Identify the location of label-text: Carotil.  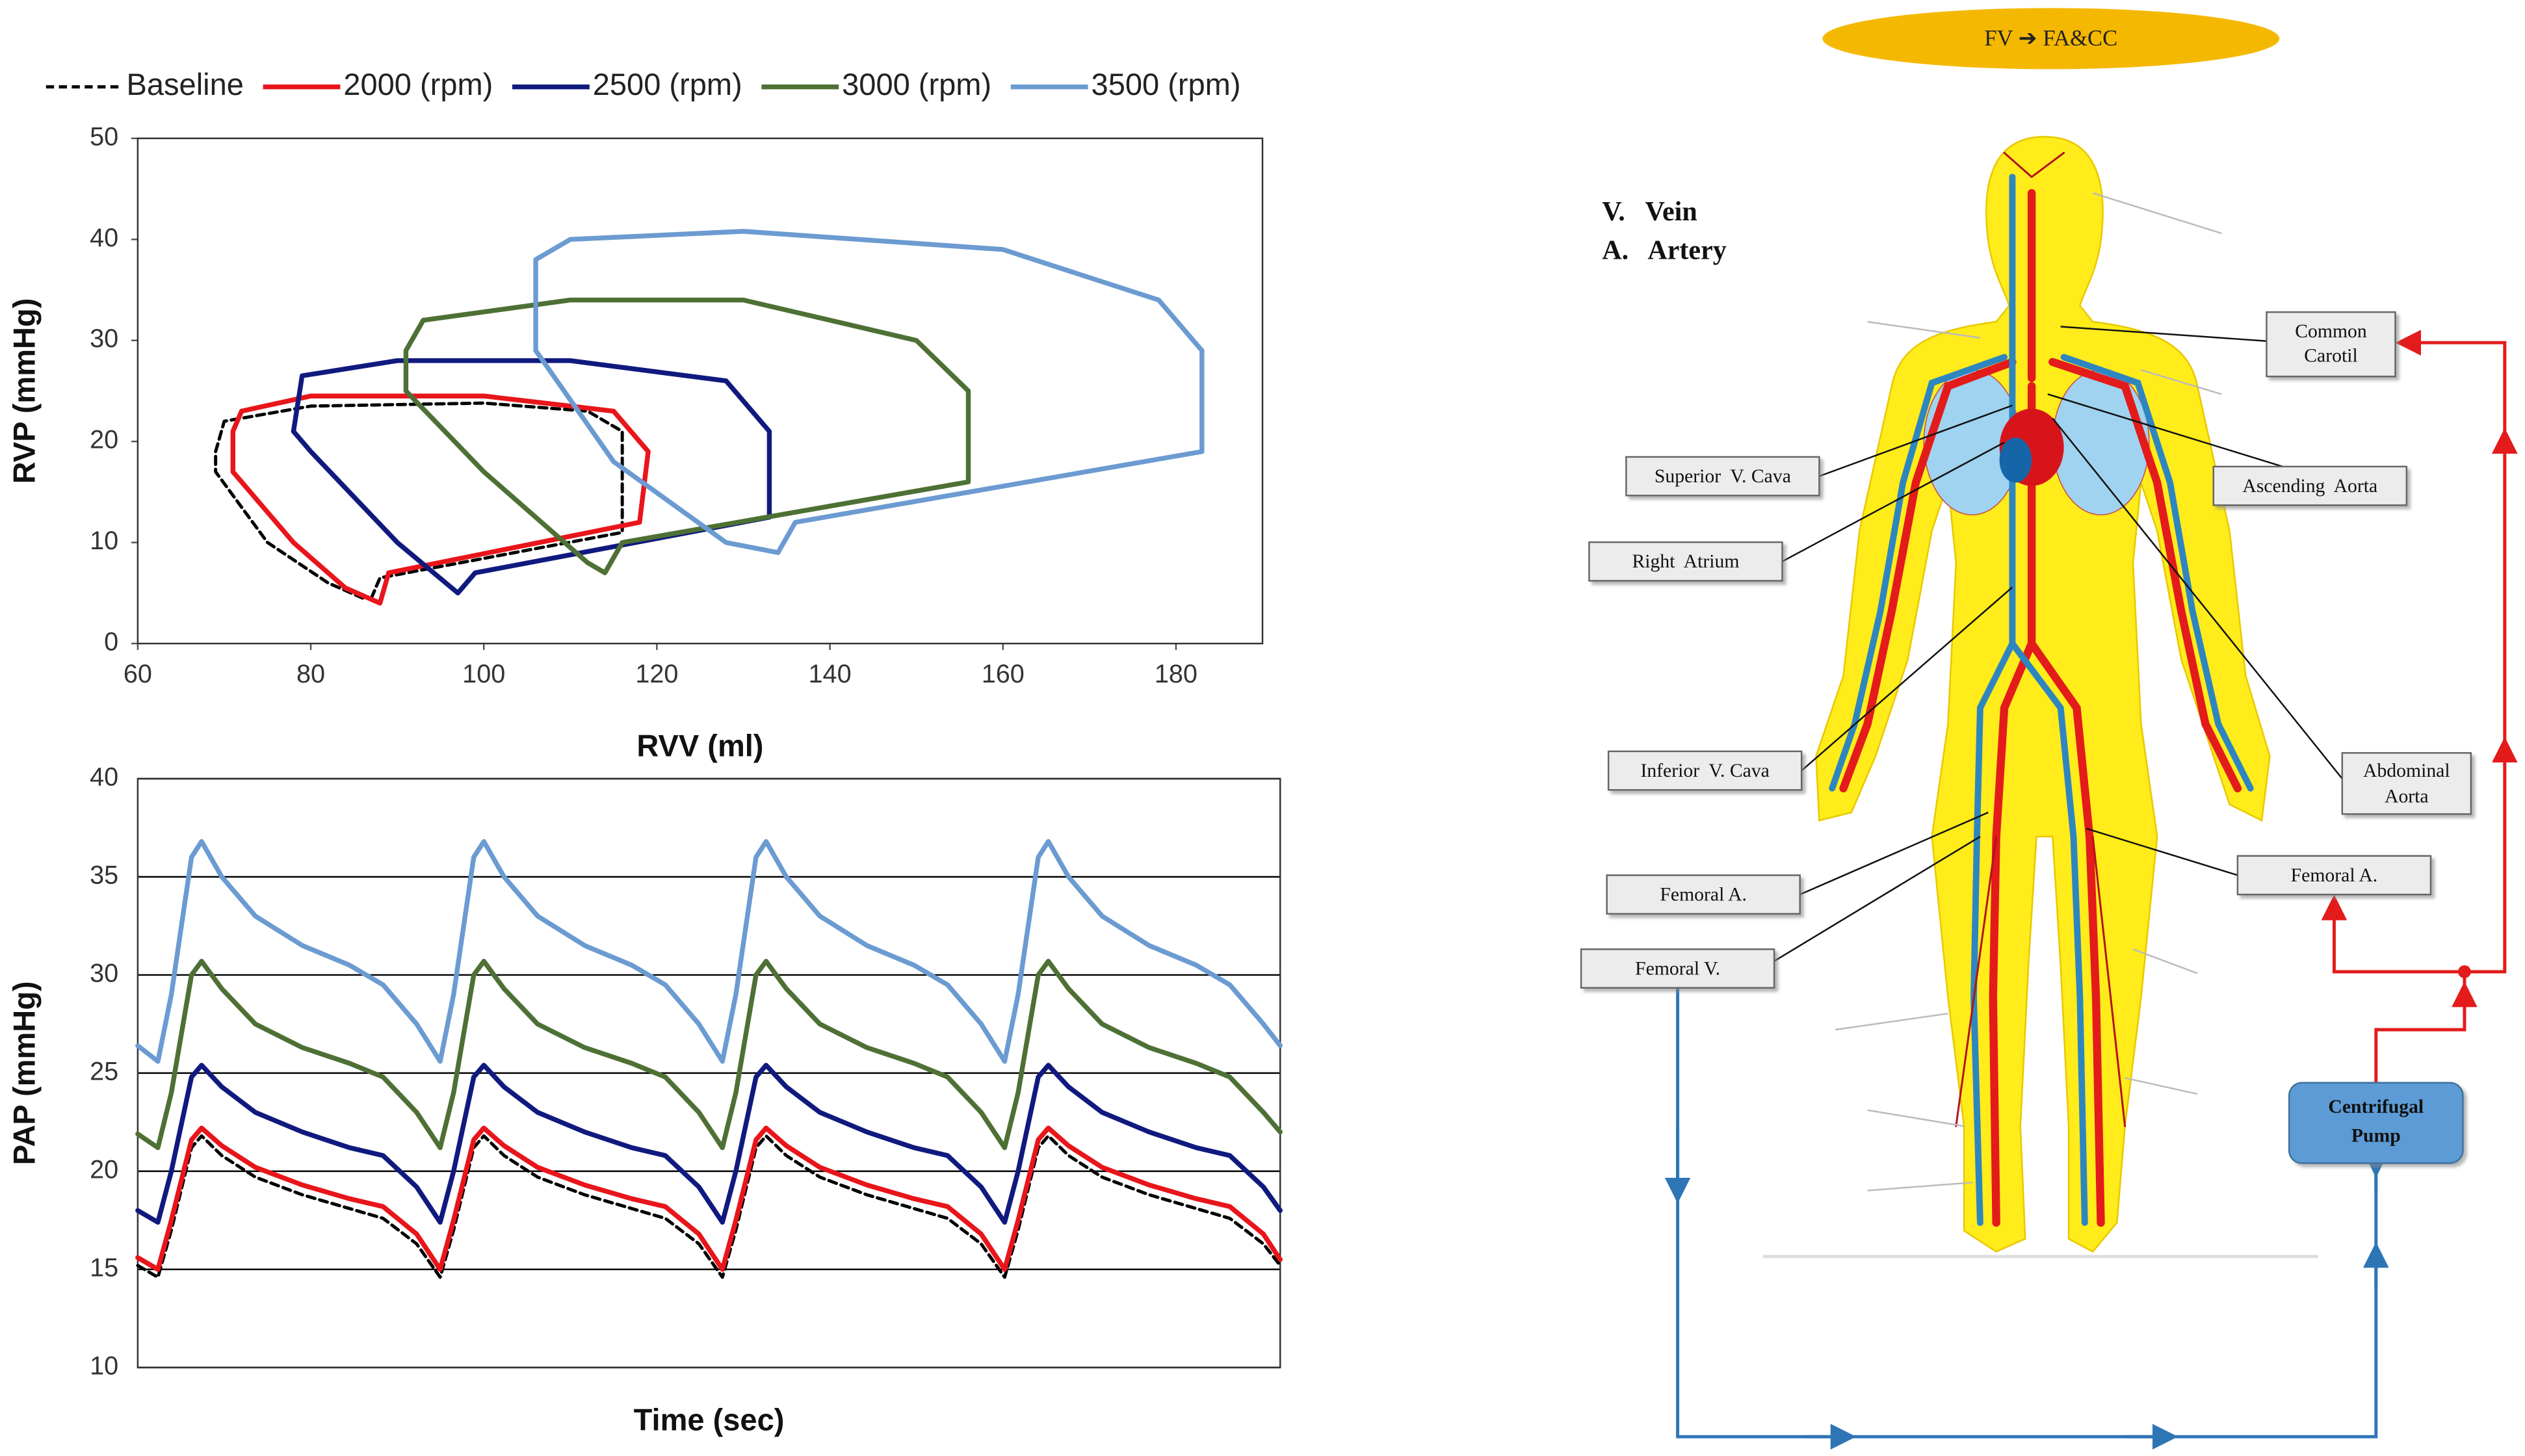
(2330, 355).